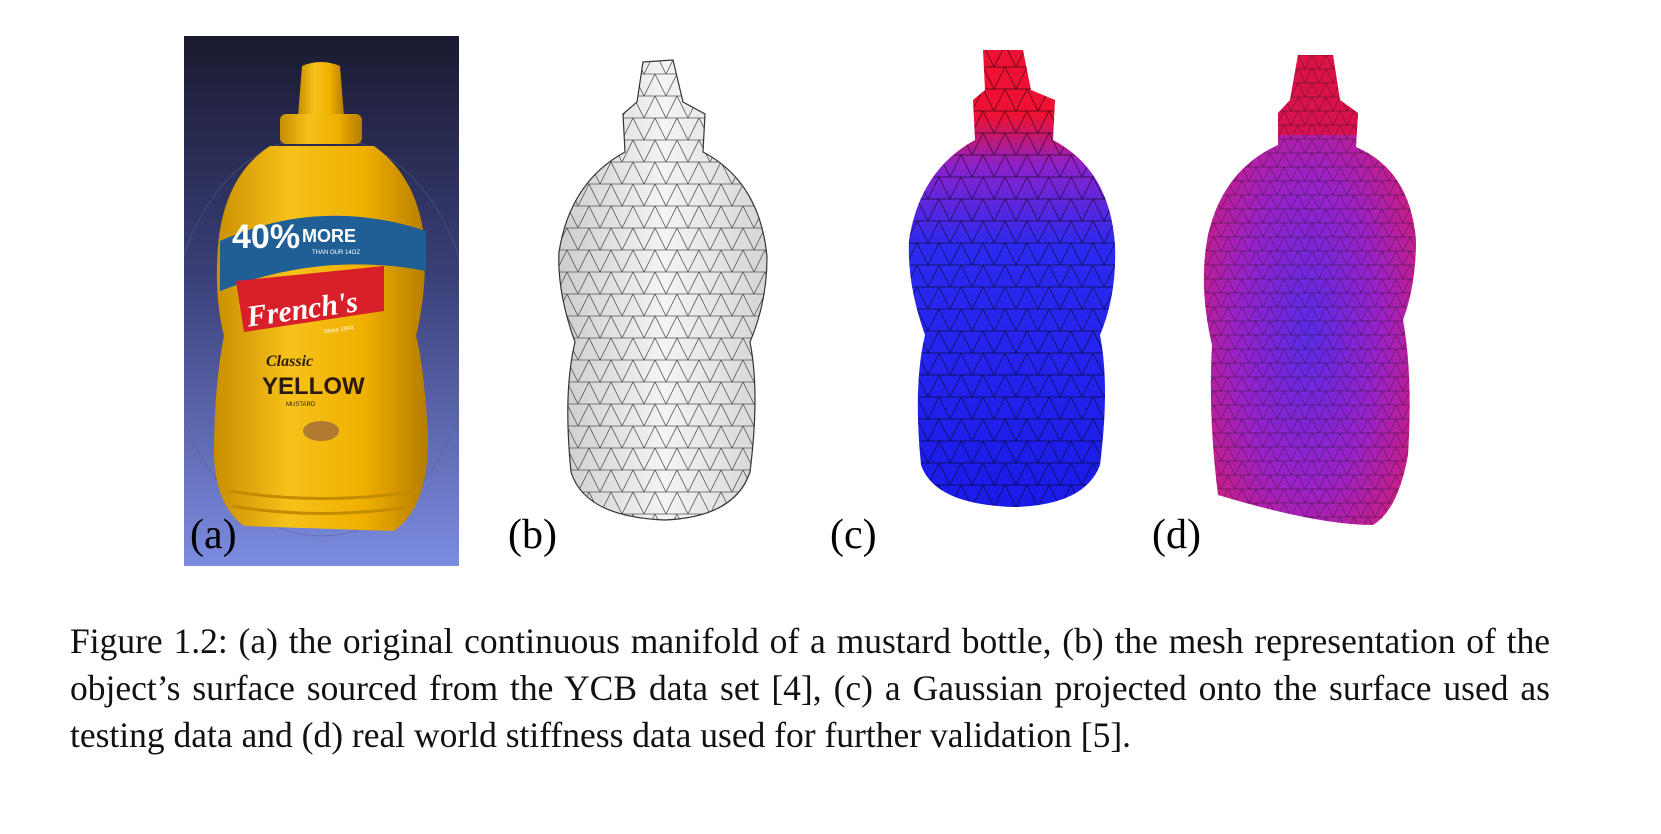 The image size is (1661, 834). Describe the element at coordinates (665, 304) in the screenshot. I see `gray-mesh-bottle` at that location.